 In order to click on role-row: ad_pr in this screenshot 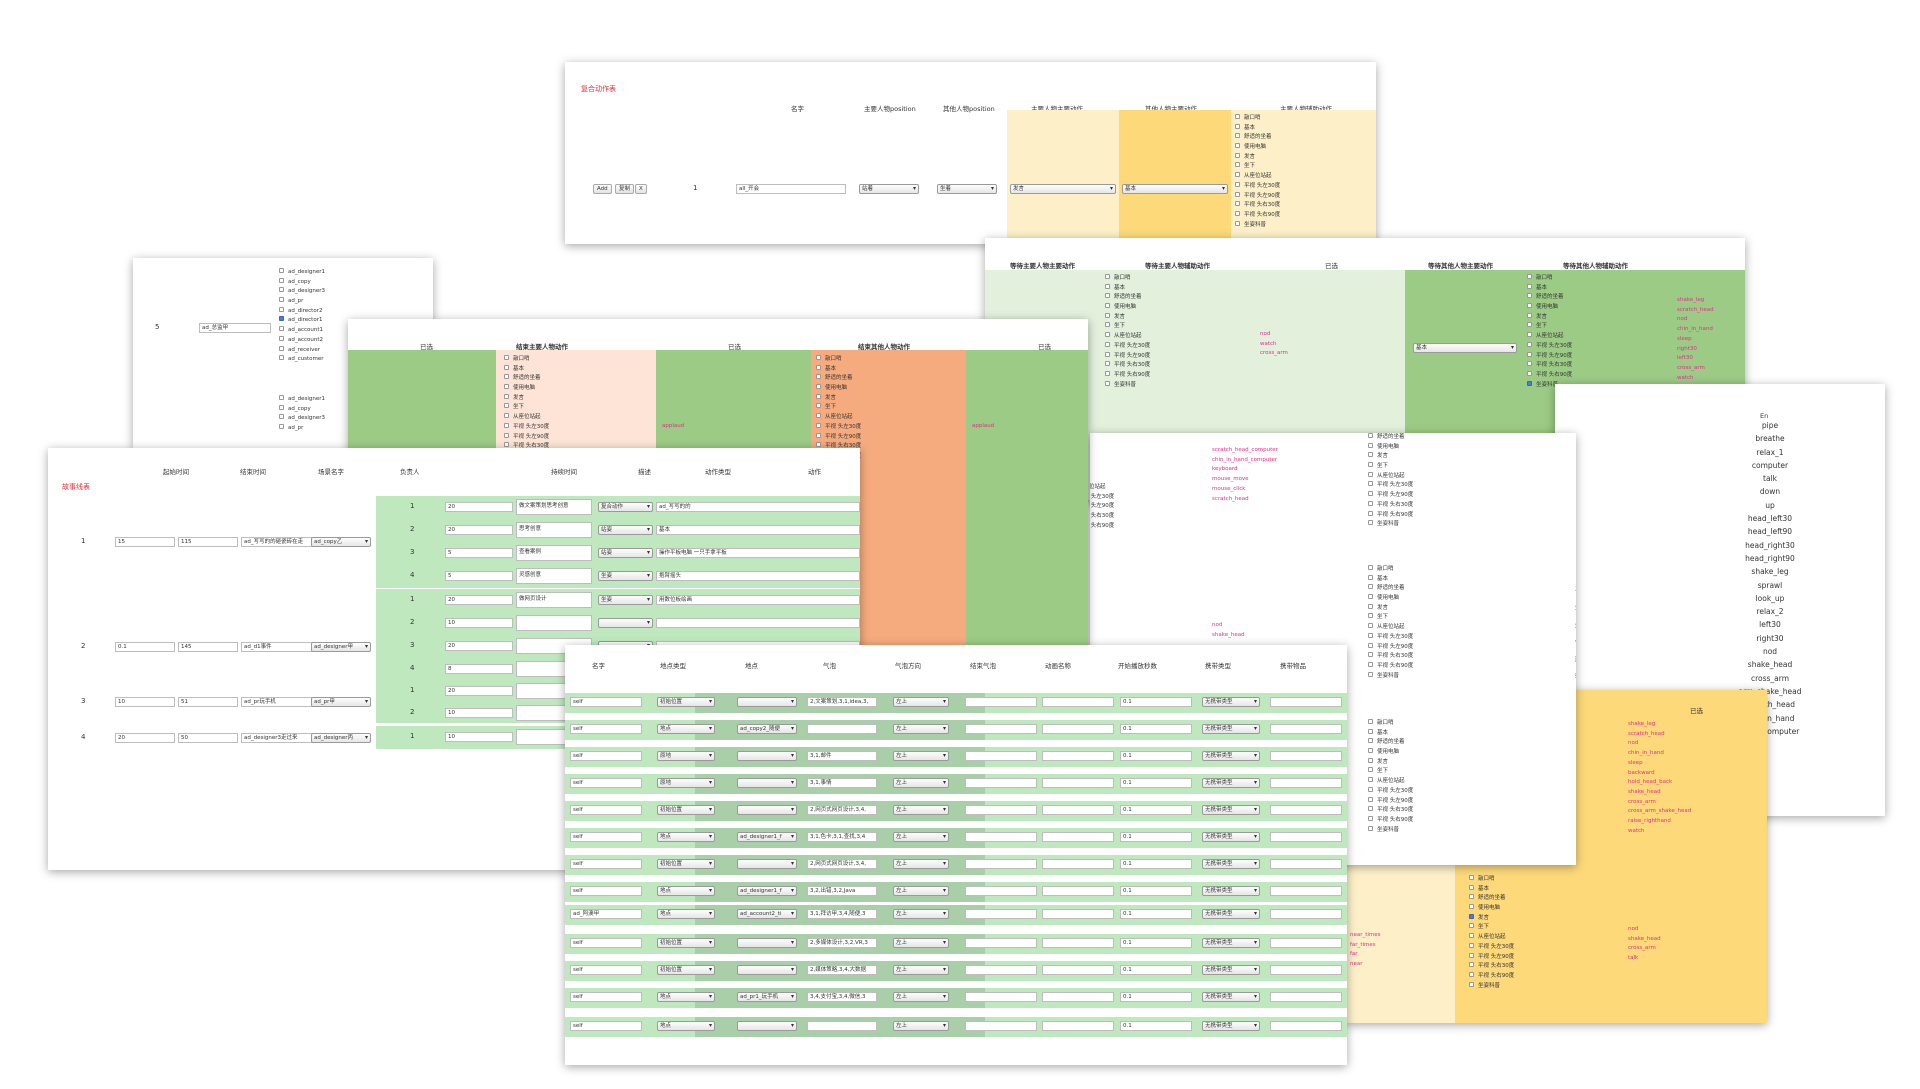, I will do `click(302, 429)`.